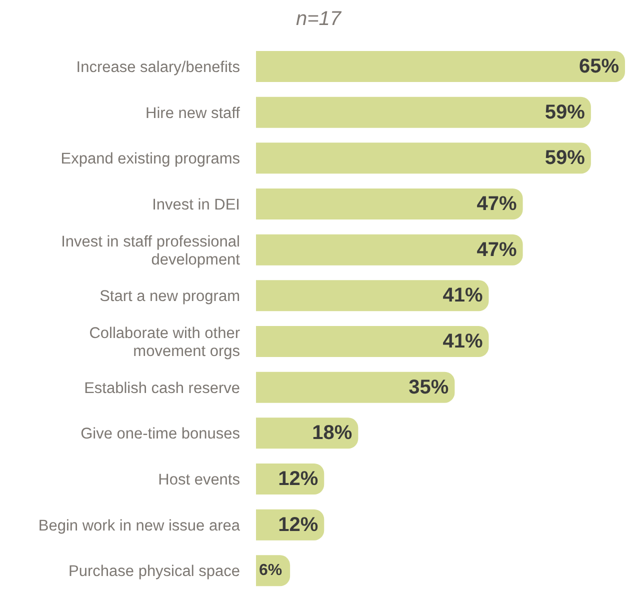  Describe the element at coordinates (170, 296) in the screenshot. I see `y-tick-label: Start a new program` at that location.